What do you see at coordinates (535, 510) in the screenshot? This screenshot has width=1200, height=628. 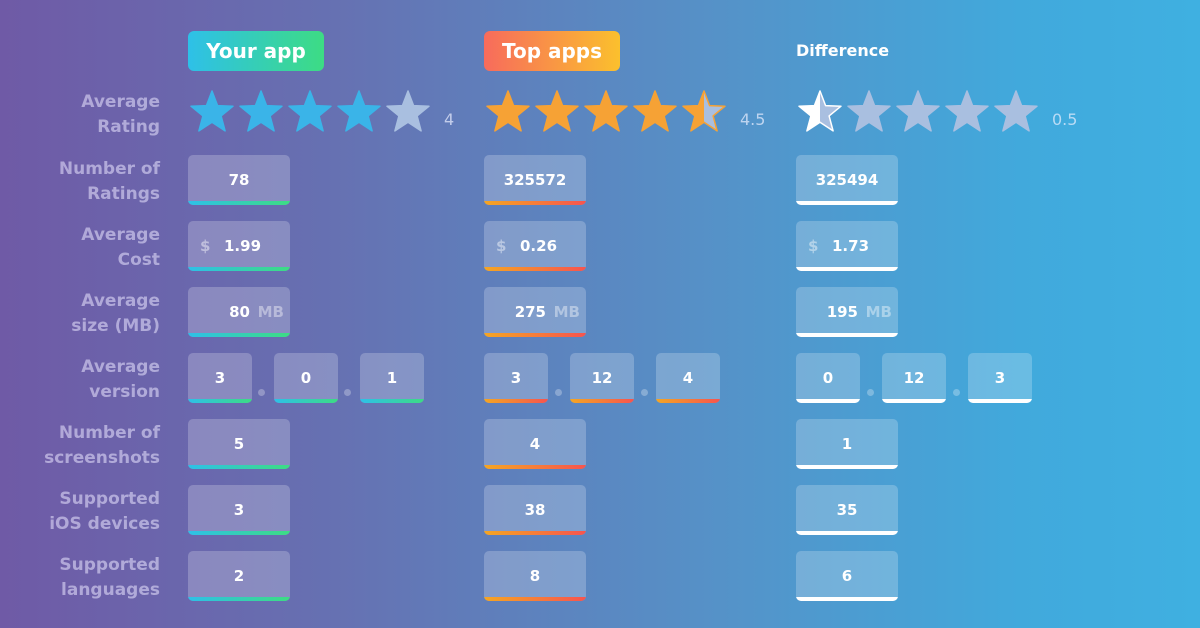 I see `top-apps-ios-devices: 38` at bounding box center [535, 510].